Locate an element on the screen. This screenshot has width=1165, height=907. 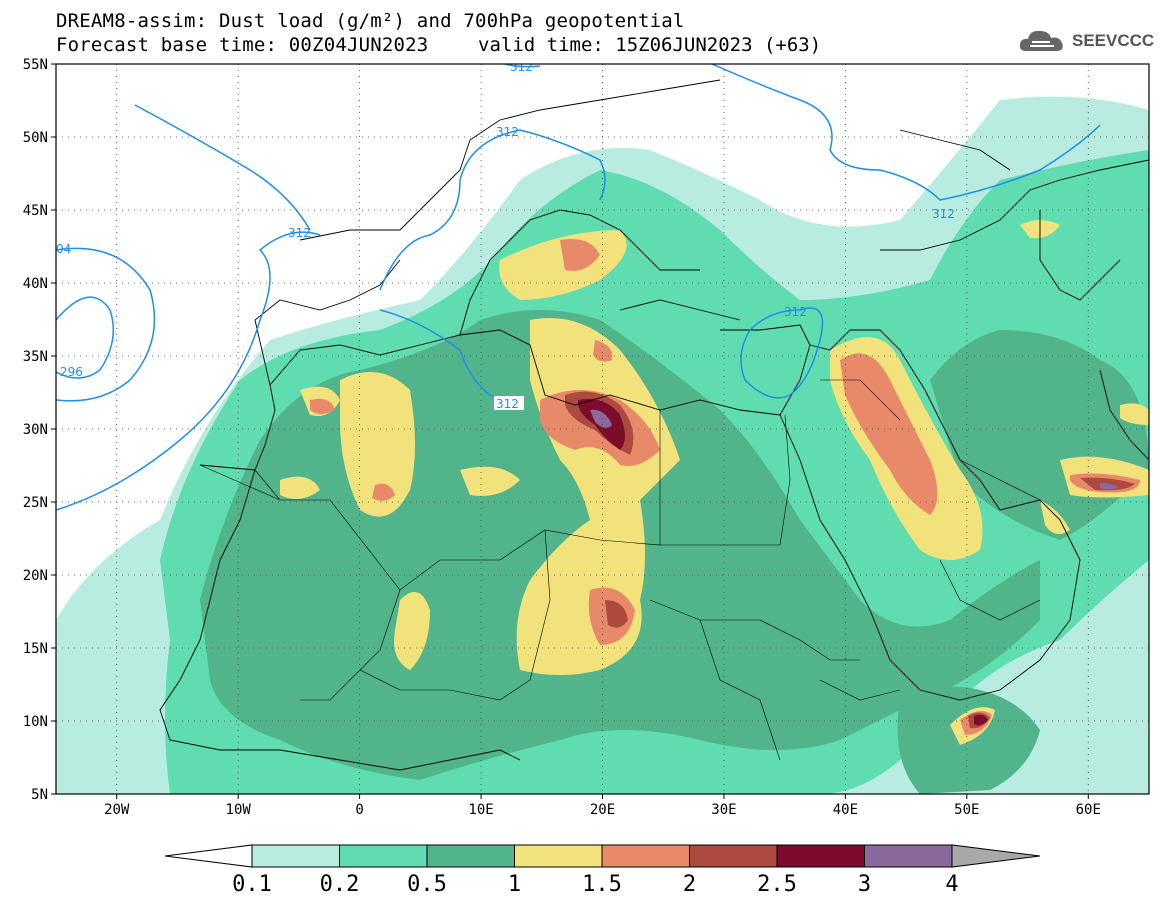
colorbar-level-label: 2.5 is located at coordinates (777, 884).